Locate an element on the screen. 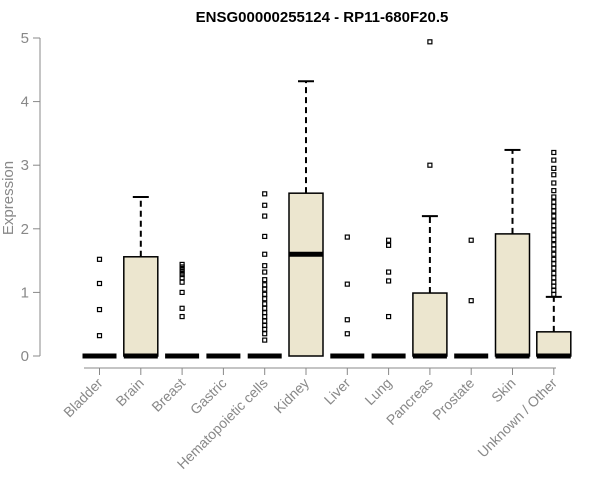  box-hematopoietic-cells is located at coordinates (264, 275).